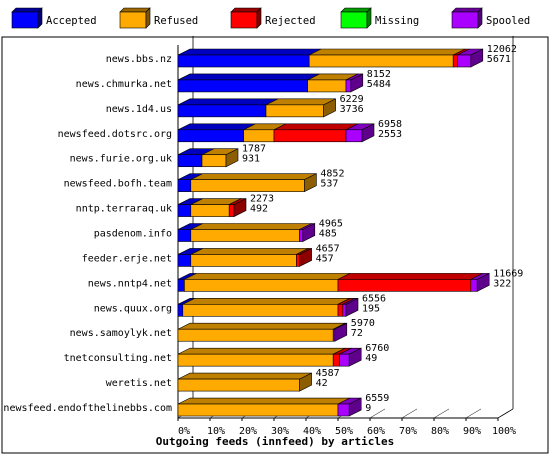 Image resolution: width=550 pixels, height=460 pixels. I want to click on x-tick-label: 60%, so click(376, 431).